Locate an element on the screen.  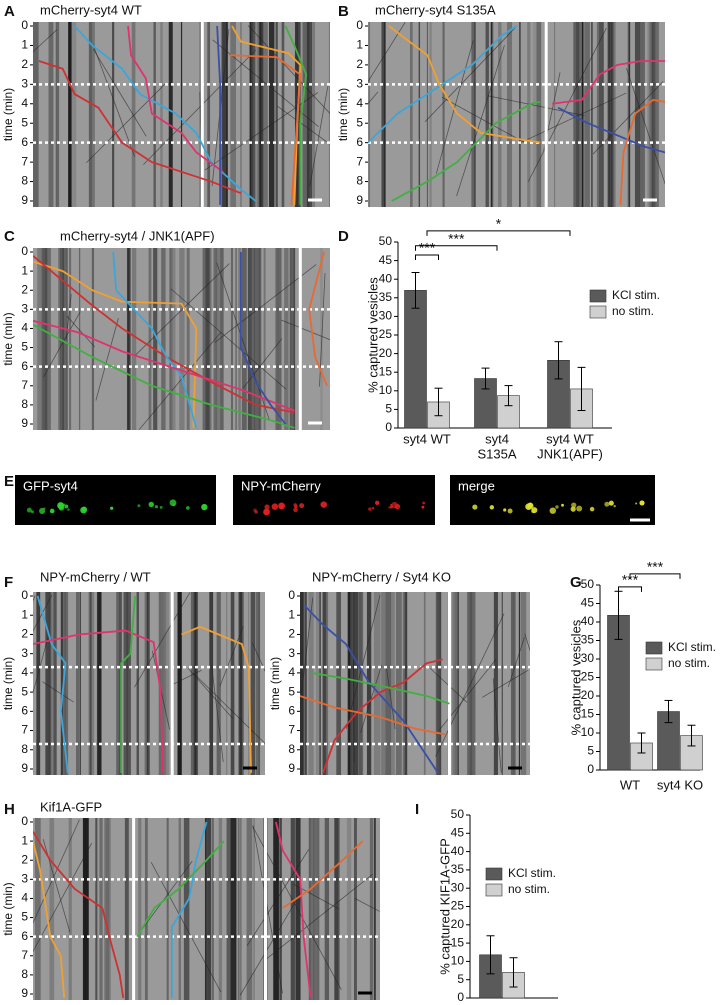
panel-title: mCherry-syt4 / JNK1(APF) is located at coordinates (137, 235).